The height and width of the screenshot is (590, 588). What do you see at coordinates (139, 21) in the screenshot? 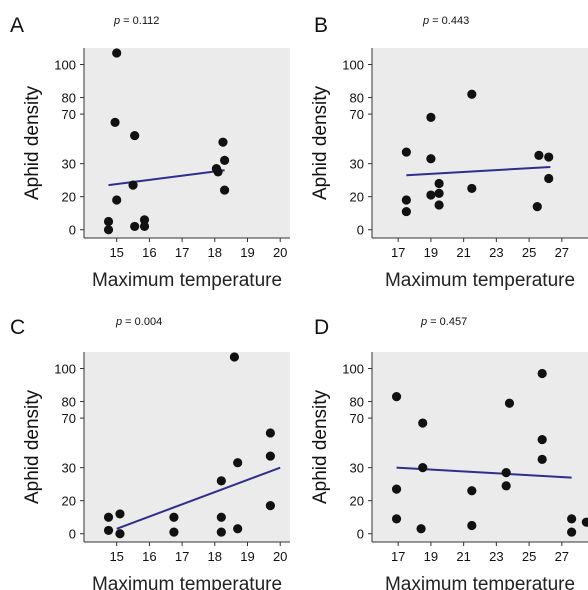
I see `p-value-text: = 0.112` at bounding box center [139, 21].